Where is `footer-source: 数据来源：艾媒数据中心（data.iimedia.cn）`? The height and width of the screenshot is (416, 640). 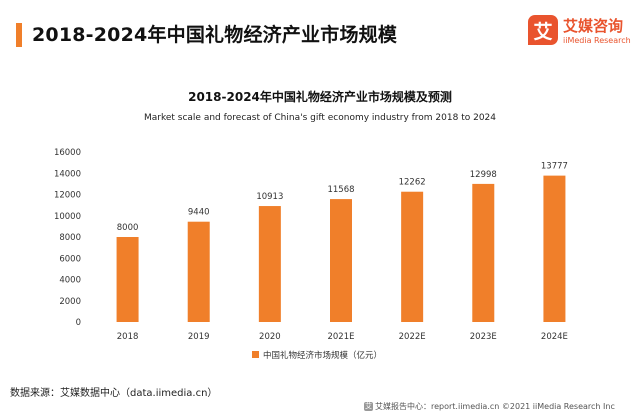
footer-source: 数据来源：艾媒数据中心（data.iimedia.cn） is located at coordinates (114, 393).